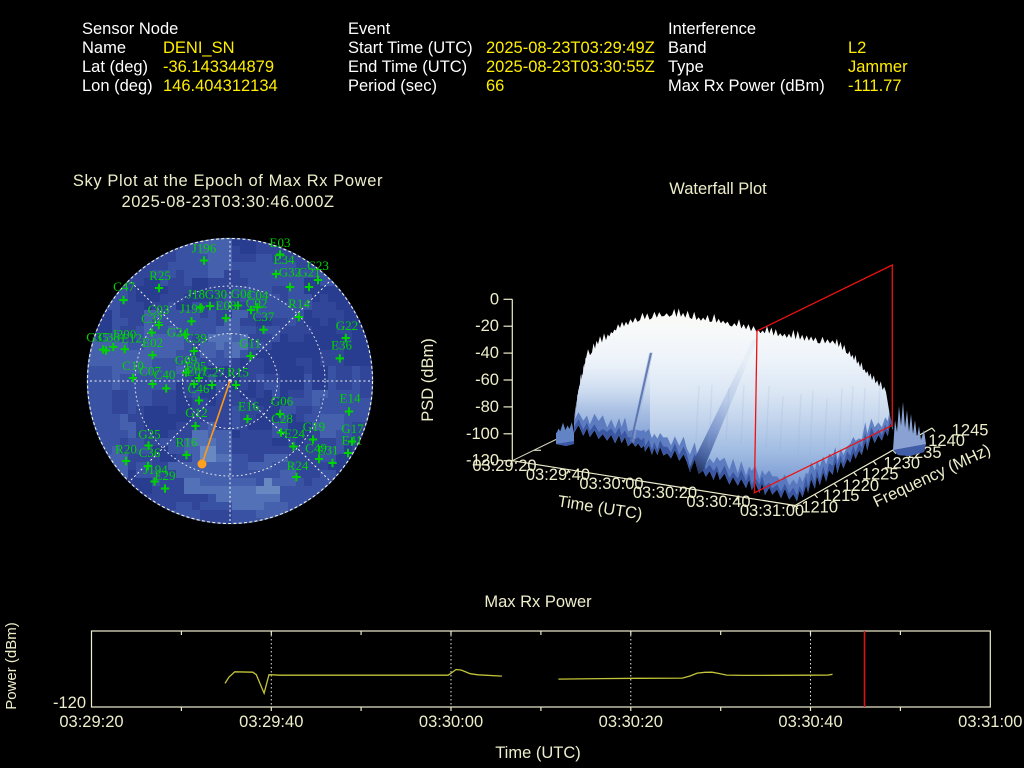 This screenshot has width=1024, height=768. Describe the element at coordinates (280, 242) in the screenshot. I see `svg-text: E03` at that location.